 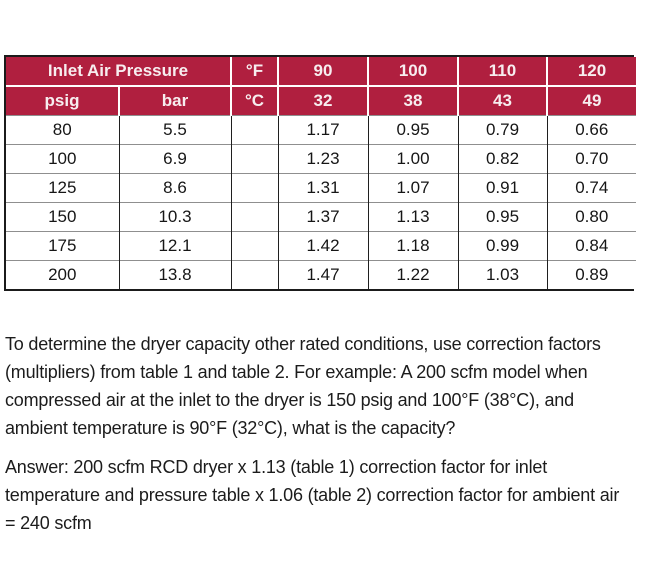 I want to click on table-row: 125 8.6 1.31 1.07 0.91 0.74, so click(x=321, y=187).